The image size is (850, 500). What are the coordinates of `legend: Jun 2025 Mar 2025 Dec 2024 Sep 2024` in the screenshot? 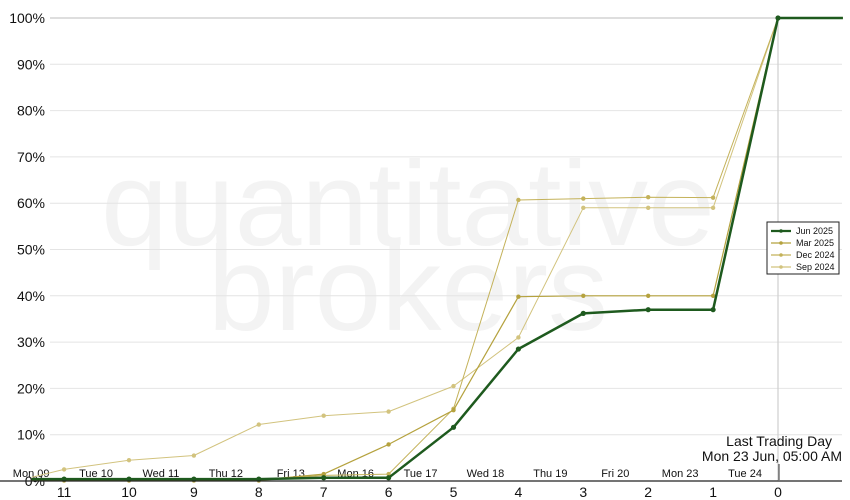 It's located at (803, 248).